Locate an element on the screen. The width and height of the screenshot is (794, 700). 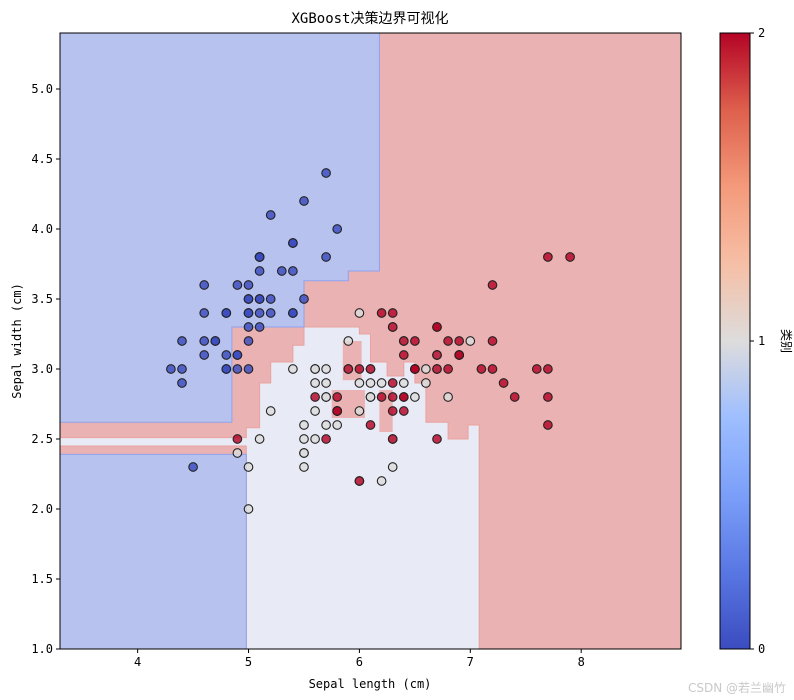
y-tick-label: 1.5 is located at coordinates (42, 579).